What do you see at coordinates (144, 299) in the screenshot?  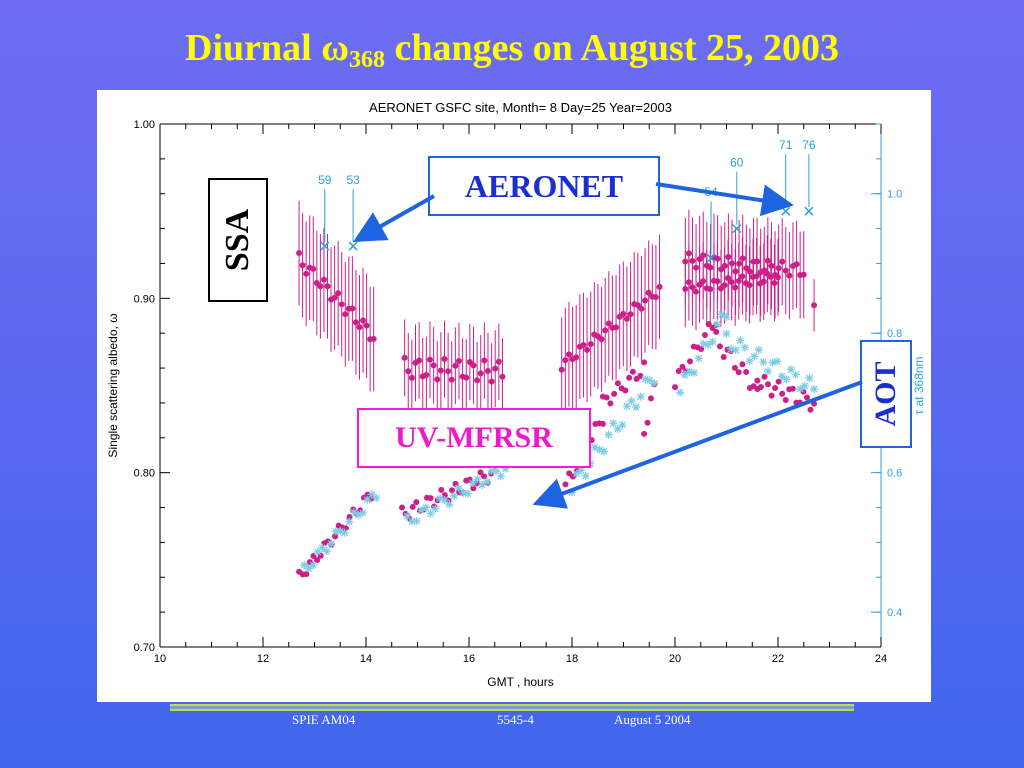 I see `y-tick-label: 0.90` at bounding box center [144, 299].